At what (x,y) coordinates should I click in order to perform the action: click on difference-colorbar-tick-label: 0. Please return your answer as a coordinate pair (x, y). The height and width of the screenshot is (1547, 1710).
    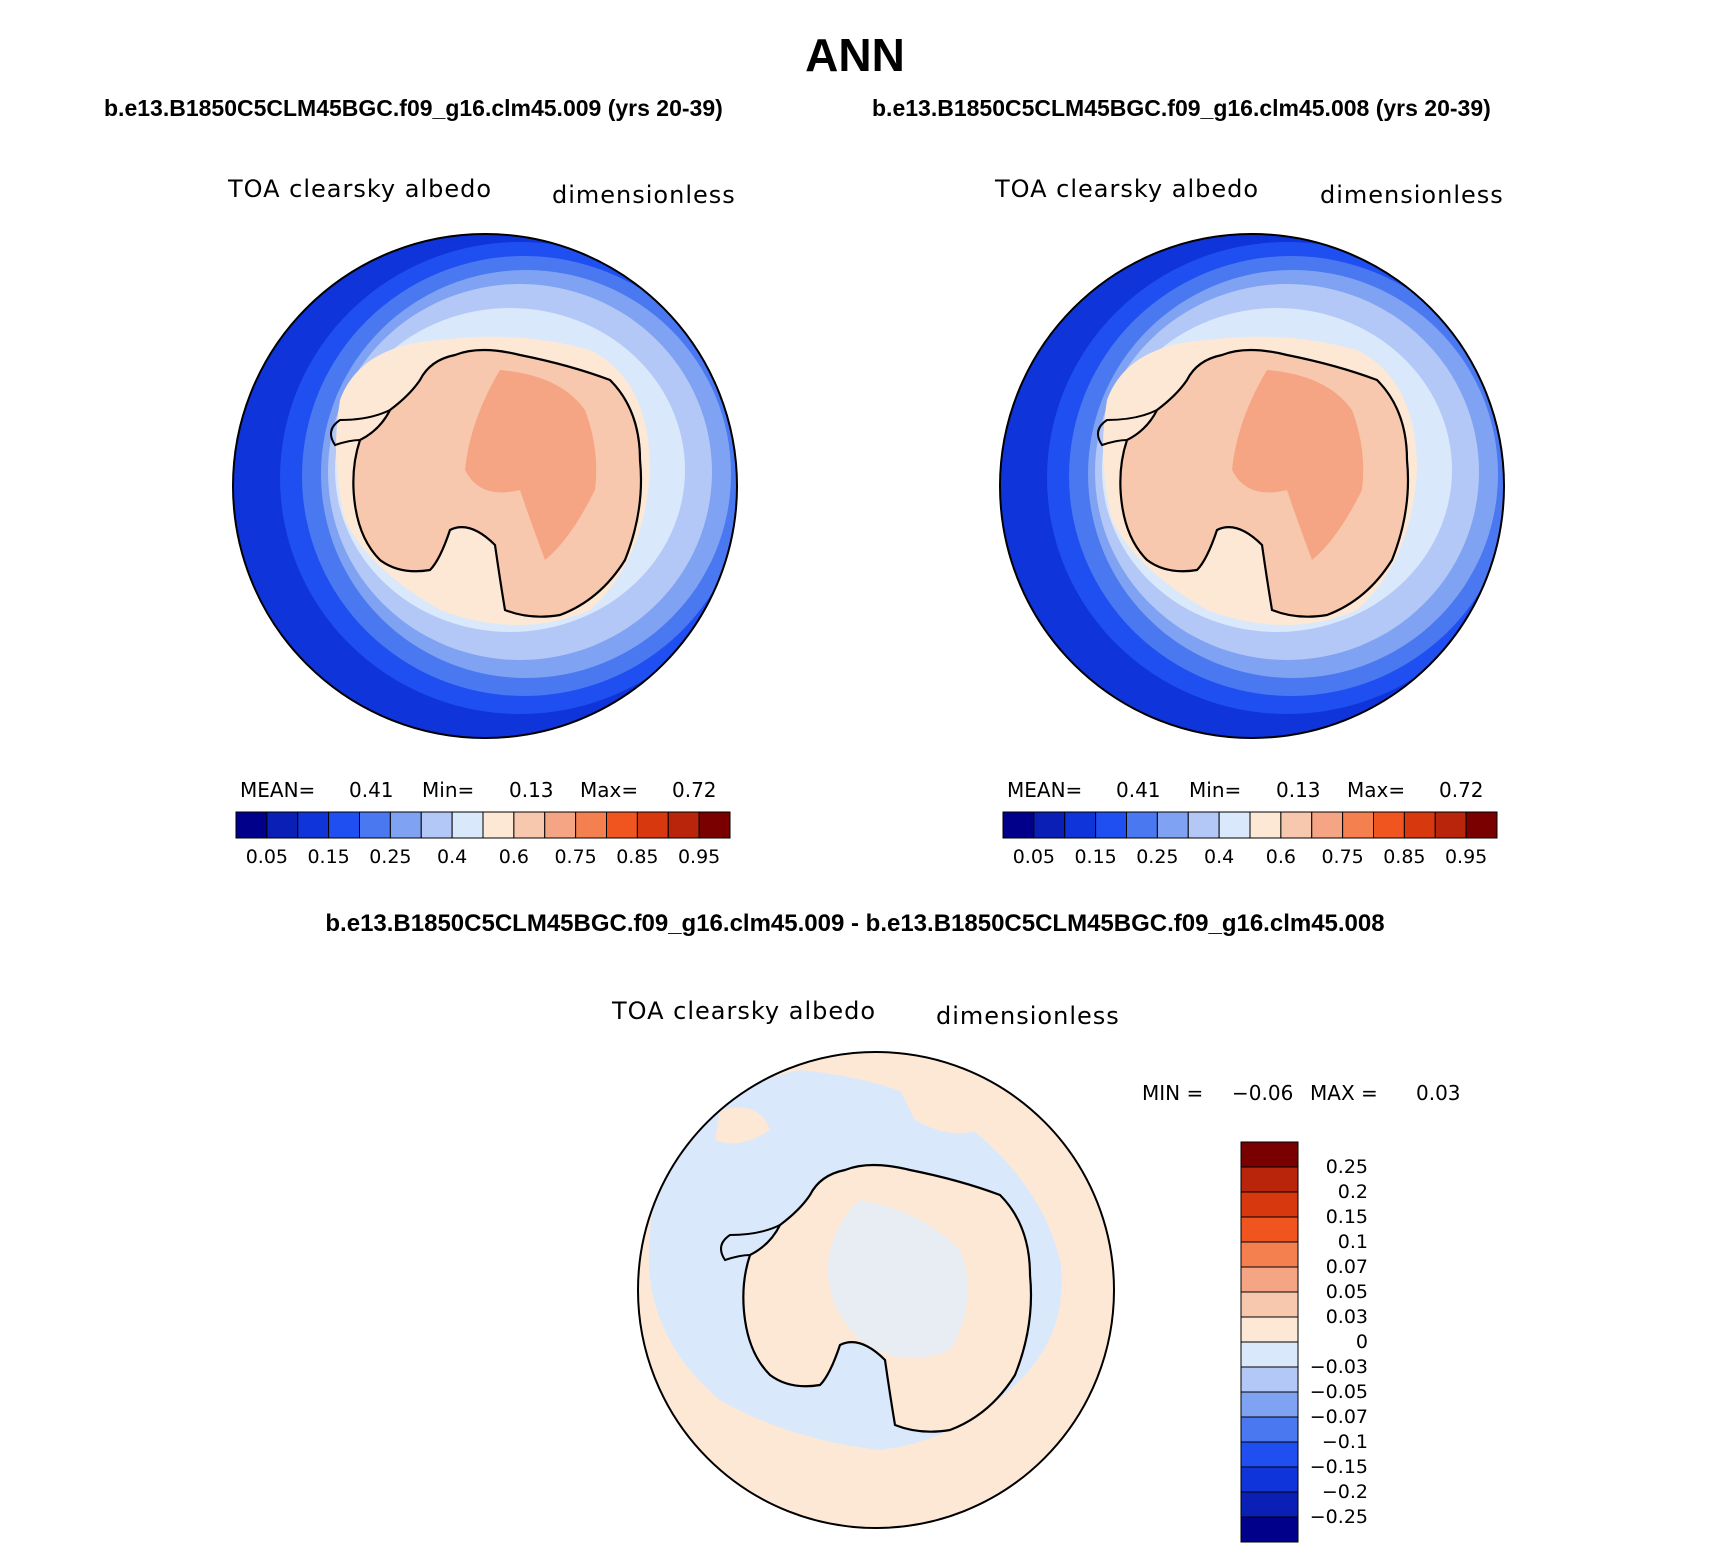
    Looking at the image, I should click on (1361, 1342).